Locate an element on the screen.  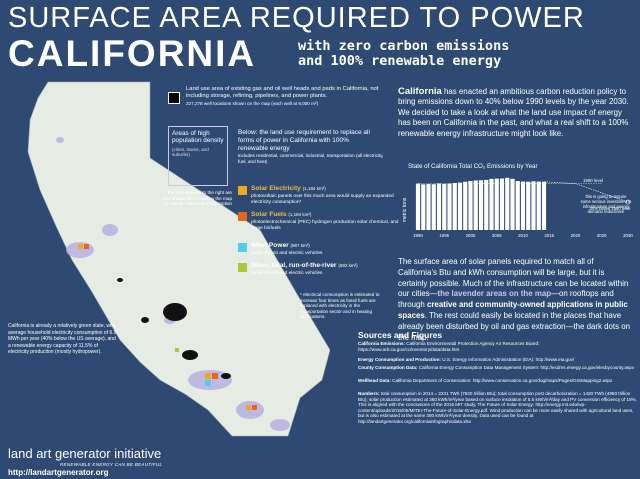
lagi-logo: land art generator initiative is located at coordinates (85, 453).